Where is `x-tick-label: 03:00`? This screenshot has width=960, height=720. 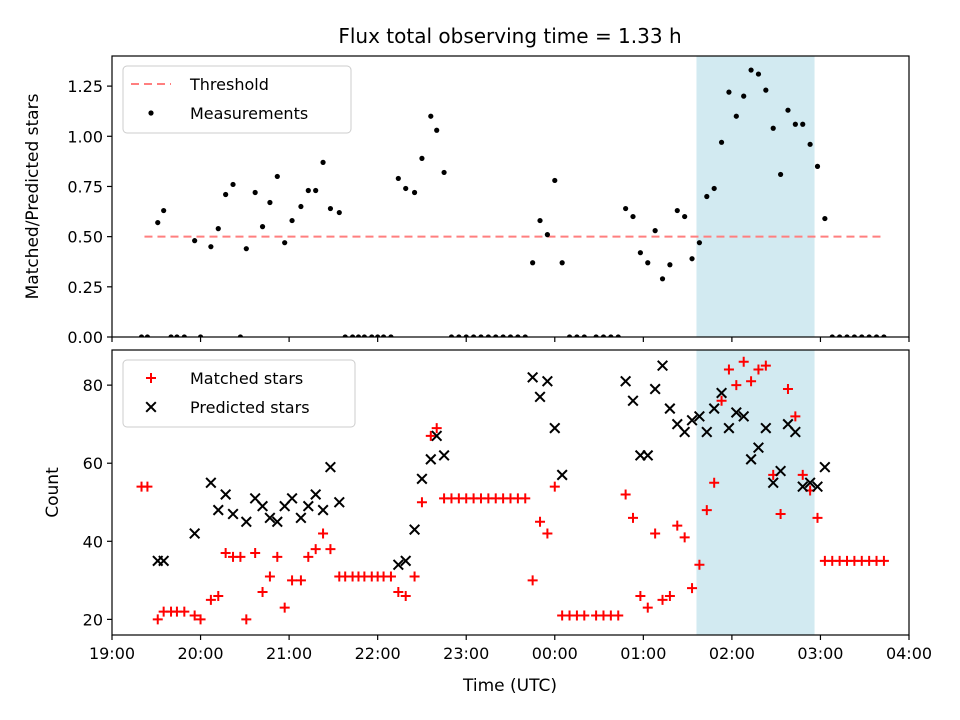
x-tick-label: 03:00 is located at coordinates (820, 653).